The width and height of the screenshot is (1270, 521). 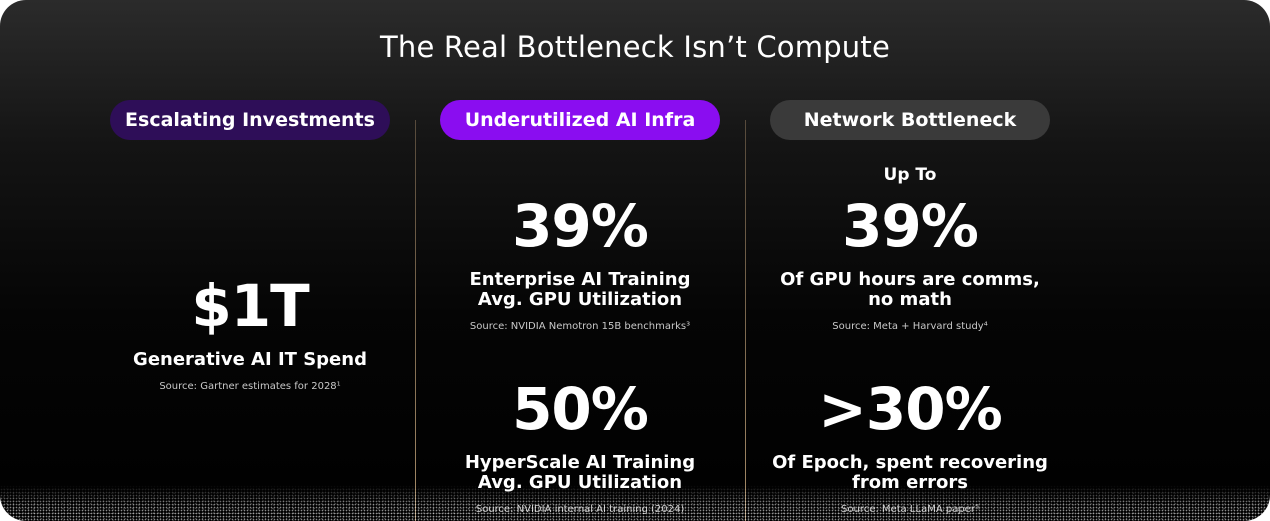 What do you see at coordinates (580, 120) in the screenshot?
I see `pill-underutilized-ai-infra: Underutilized AI Infra` at bounding box center [580, 120].